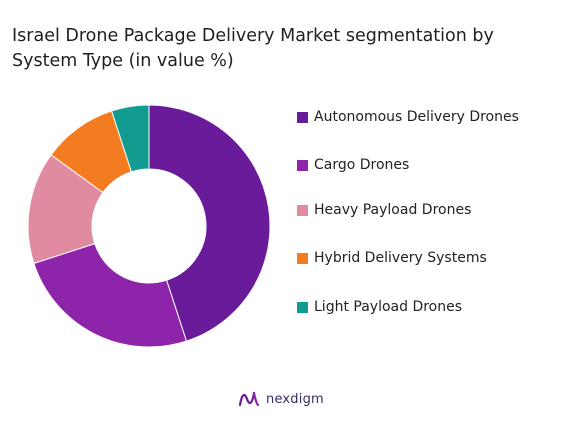 This screenshot has height=441, width=571. I want to click on legend-item: Autonomous Delivery Drones, so click(408, 117).